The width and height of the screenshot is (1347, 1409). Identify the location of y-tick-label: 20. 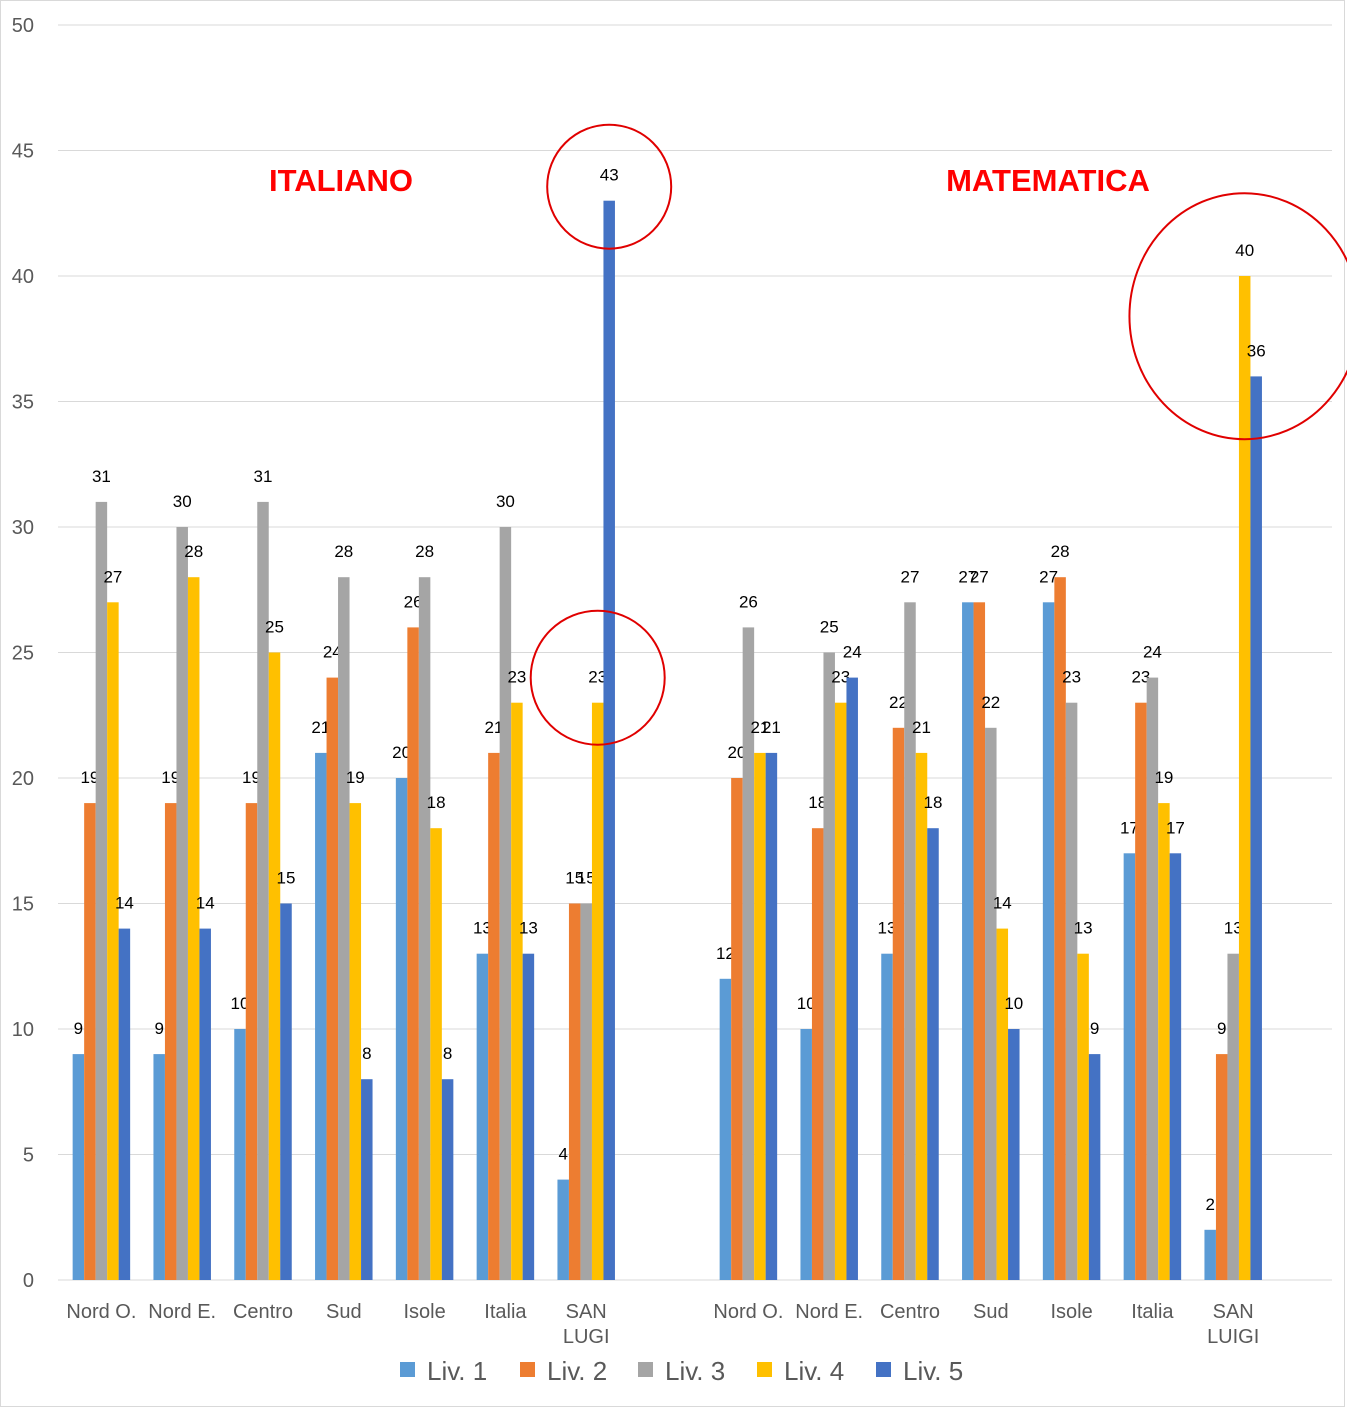
(23, 779).